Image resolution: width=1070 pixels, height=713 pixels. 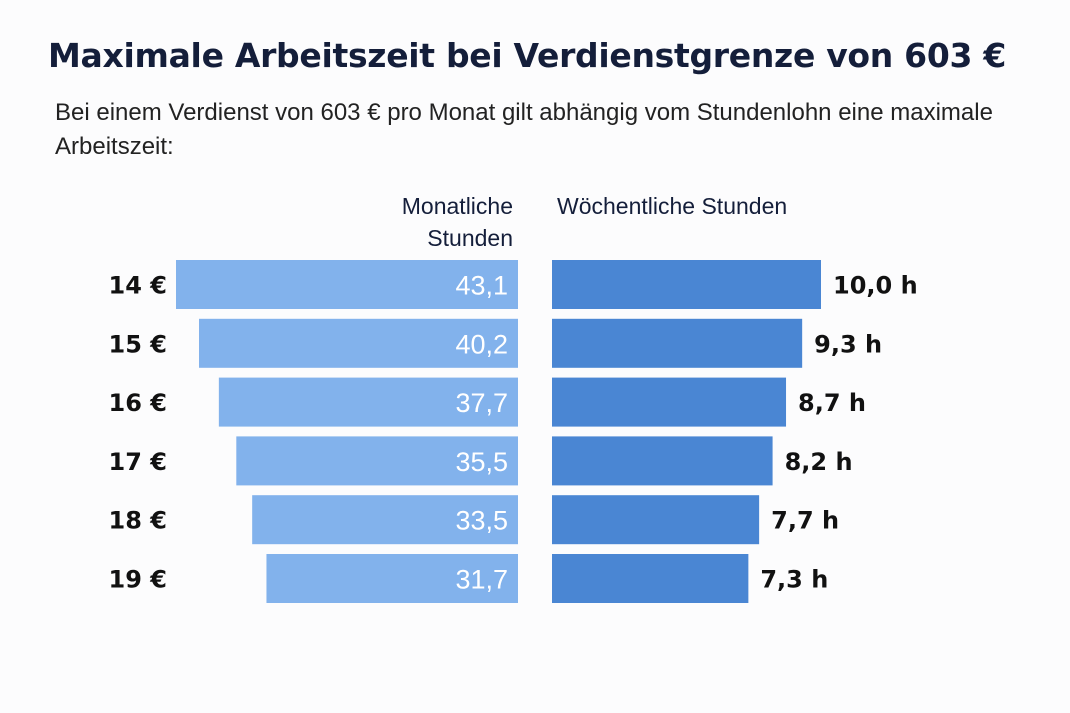 What do you see at coordinates (138, 521) in the screenshot?
I see `category-label: 18 €` at bounding box center [138, 521].